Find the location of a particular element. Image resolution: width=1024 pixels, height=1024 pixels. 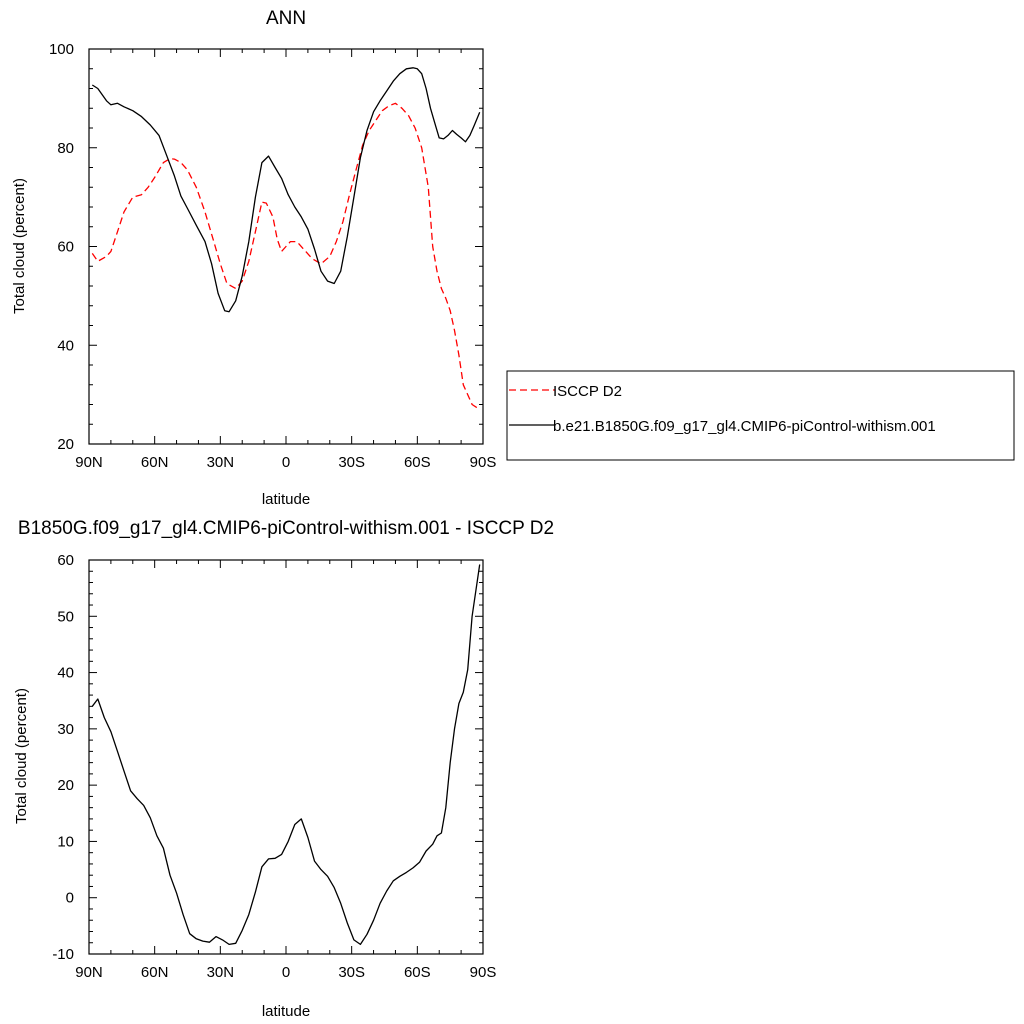

top-chart-x-tick-label: 90S is located at coordinates (483, 462).